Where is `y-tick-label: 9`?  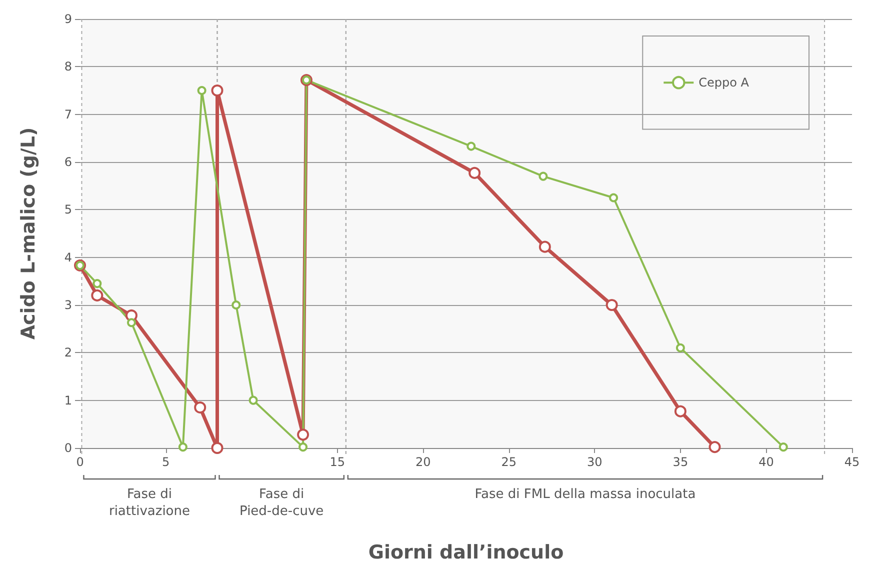 y-tick-label: 9 is located at coordinates (68, 19).